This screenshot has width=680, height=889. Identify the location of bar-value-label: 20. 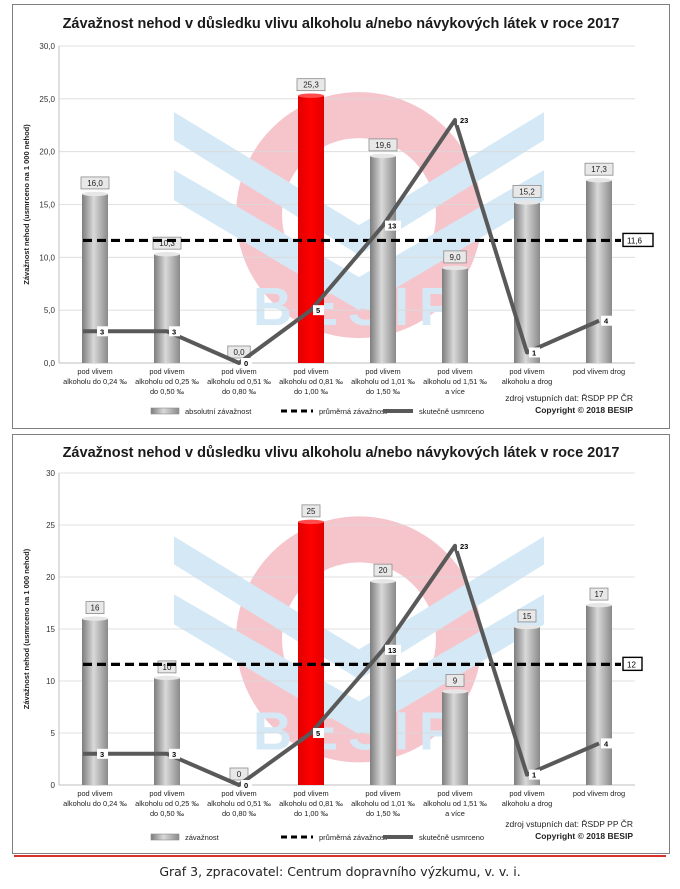
(383, 570).